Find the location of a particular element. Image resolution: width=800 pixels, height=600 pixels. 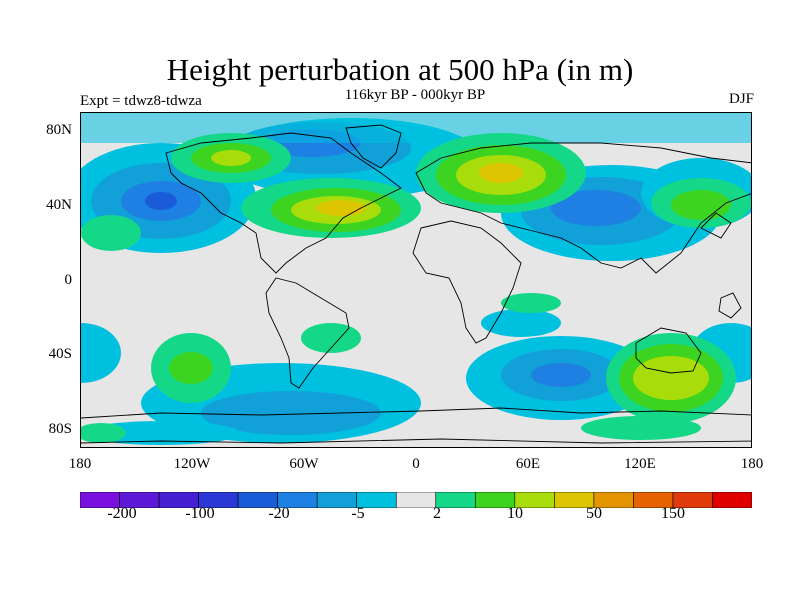

colorbar-label: -5 is located at coordinates (358, 513).